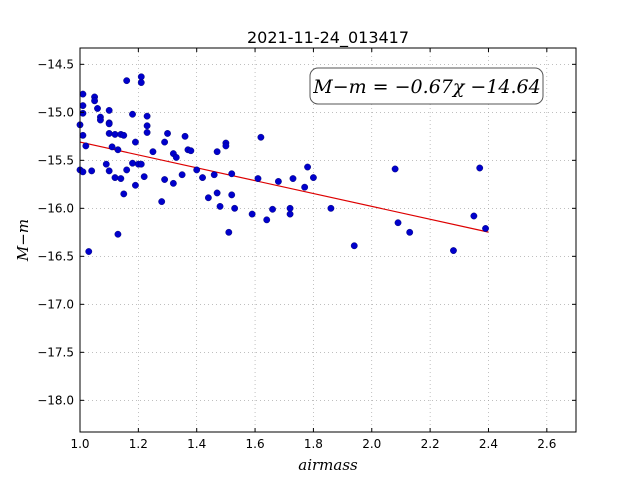  What do you see at coordinates (55, 256) in the screenshot?
I see `y-tick-label: −16.5` at bounding box center [55, 256].